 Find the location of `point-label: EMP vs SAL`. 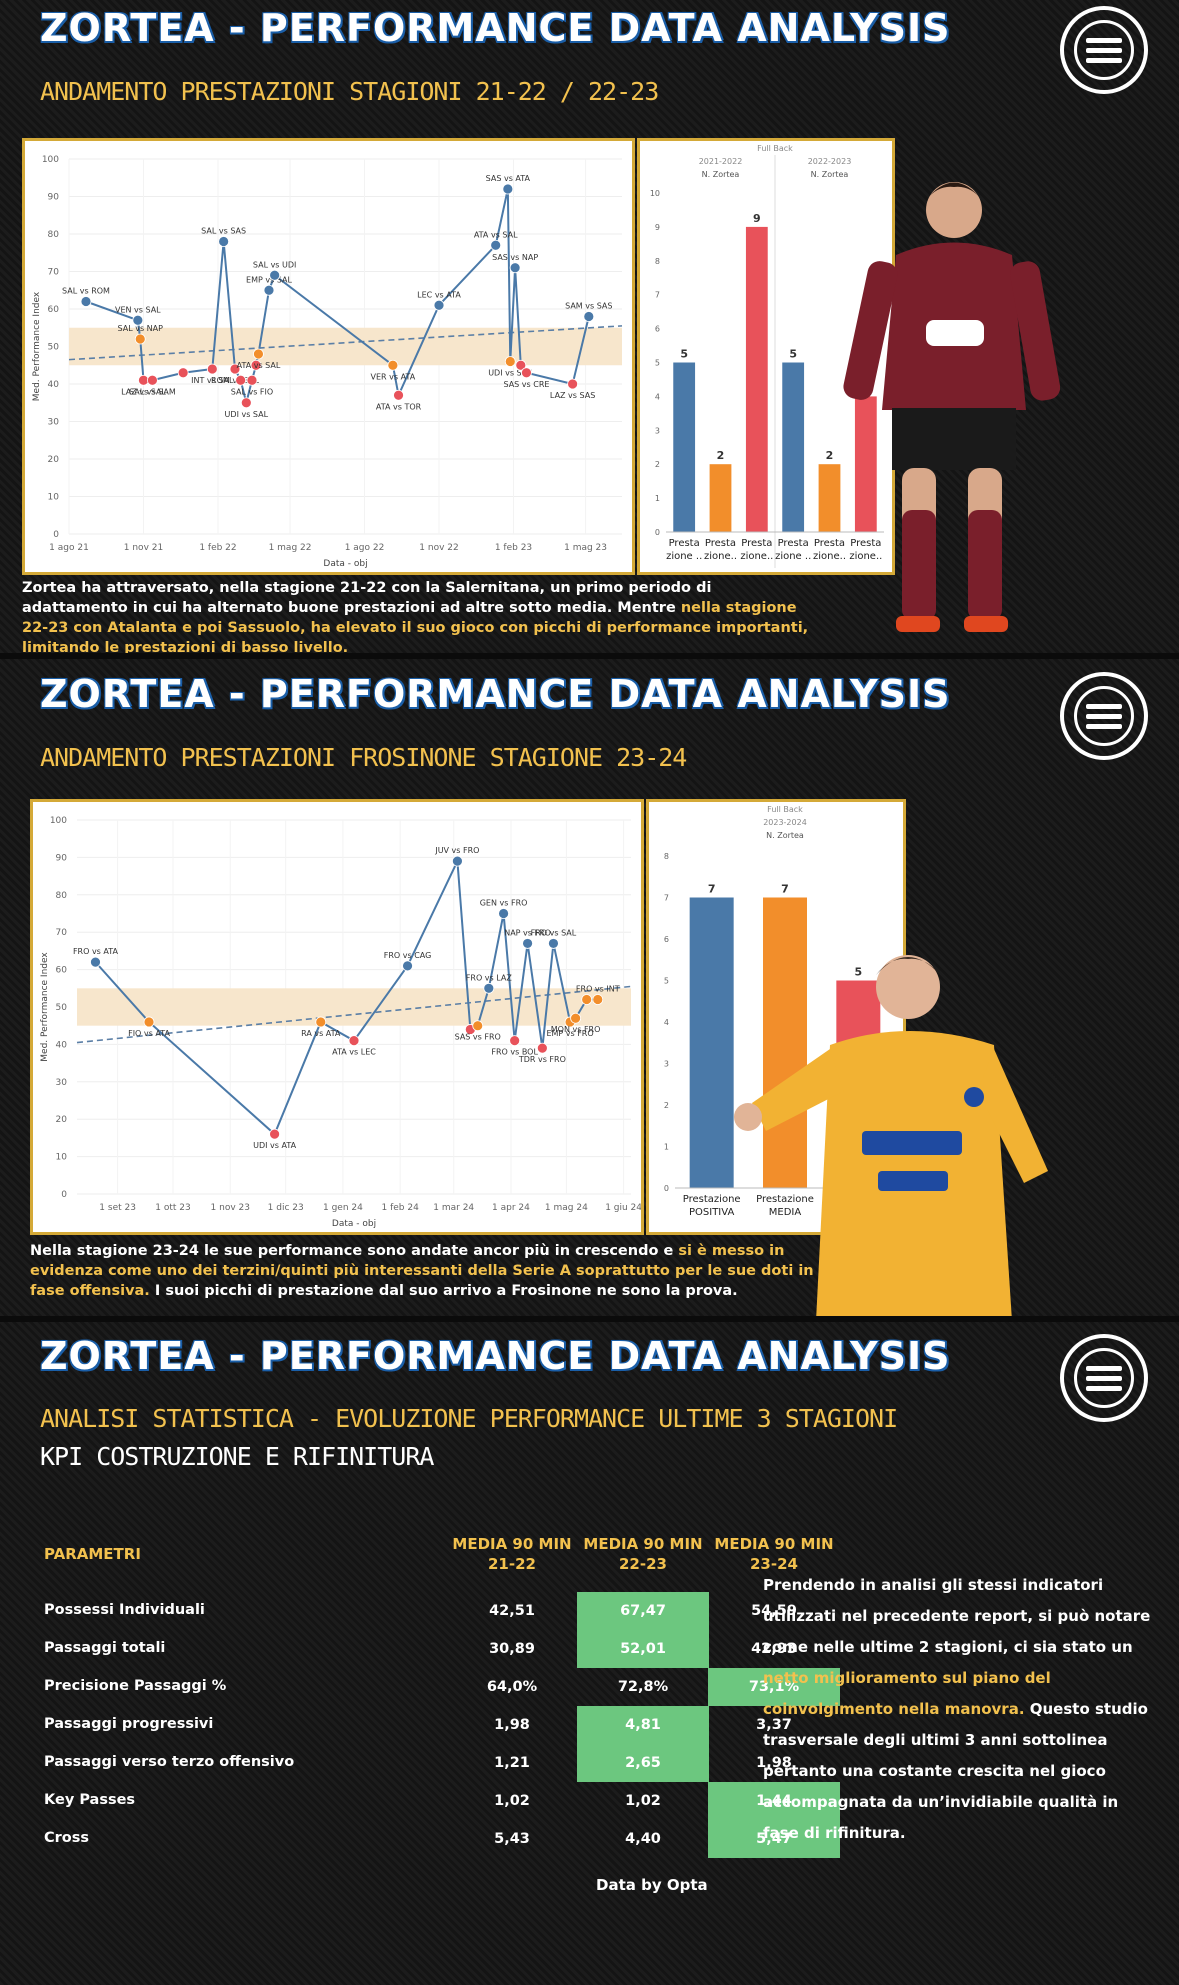

point-label: EMP vs SAL is located at coordinates (269, 279).